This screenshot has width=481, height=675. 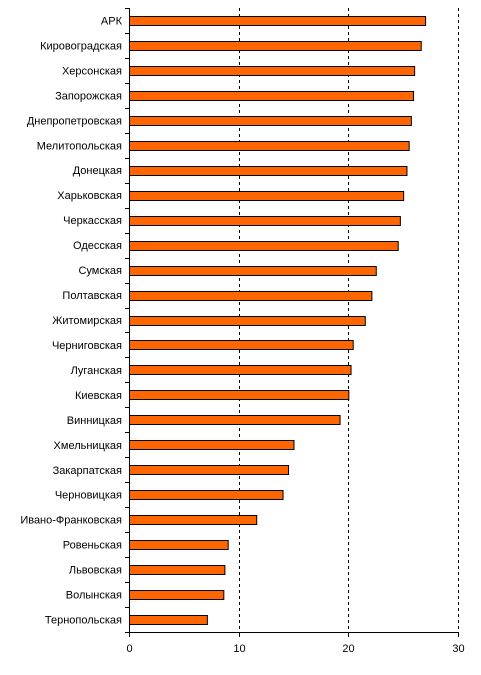 I want to click on category-label-22: Ровеньская, so click(x=92, y=546).